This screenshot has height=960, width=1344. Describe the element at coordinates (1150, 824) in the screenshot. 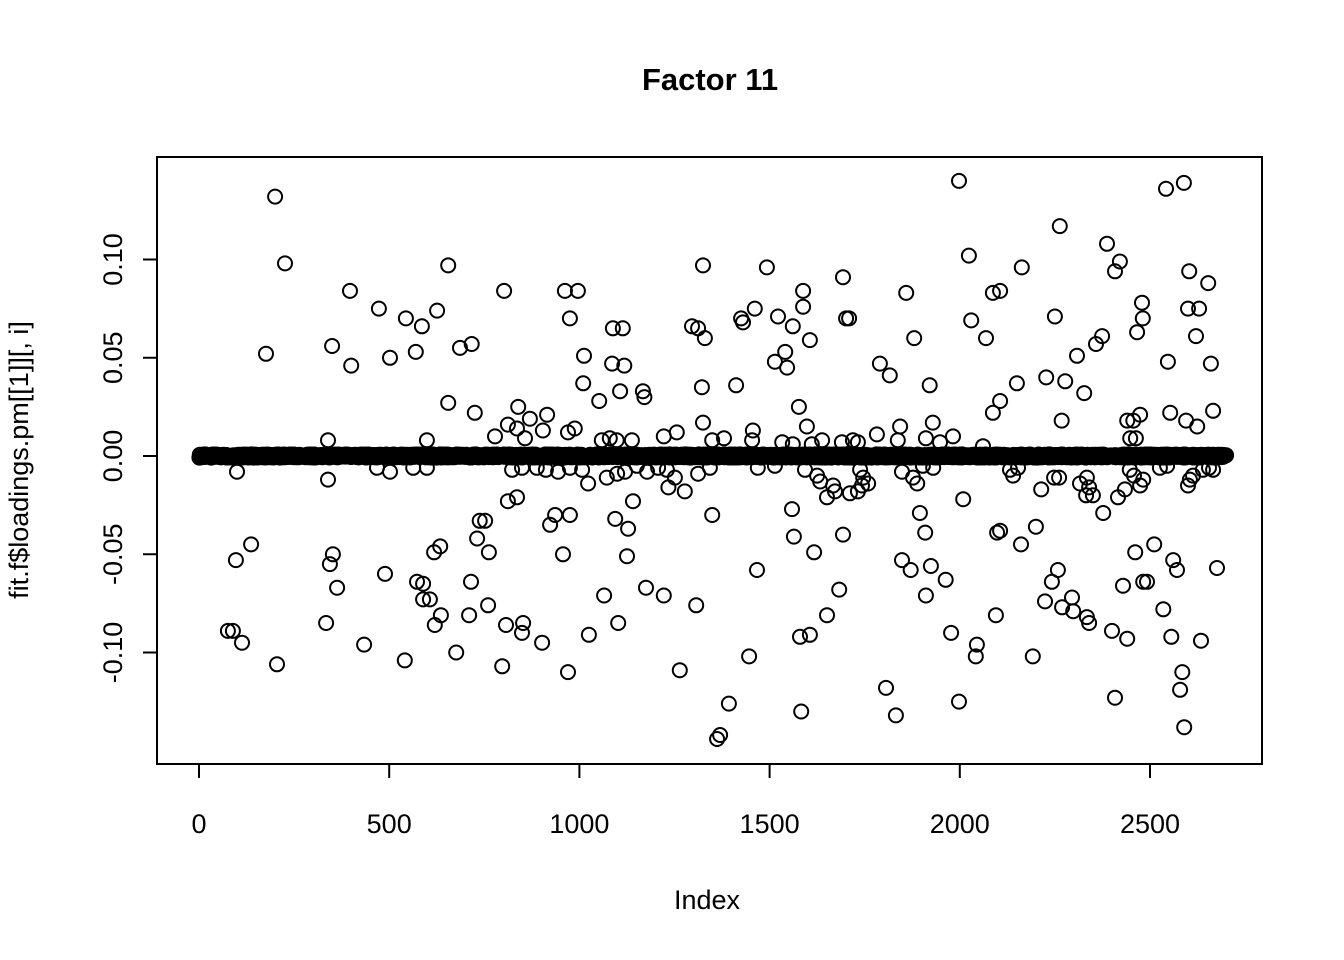

I see `x-tick-label: 2500` at that location.